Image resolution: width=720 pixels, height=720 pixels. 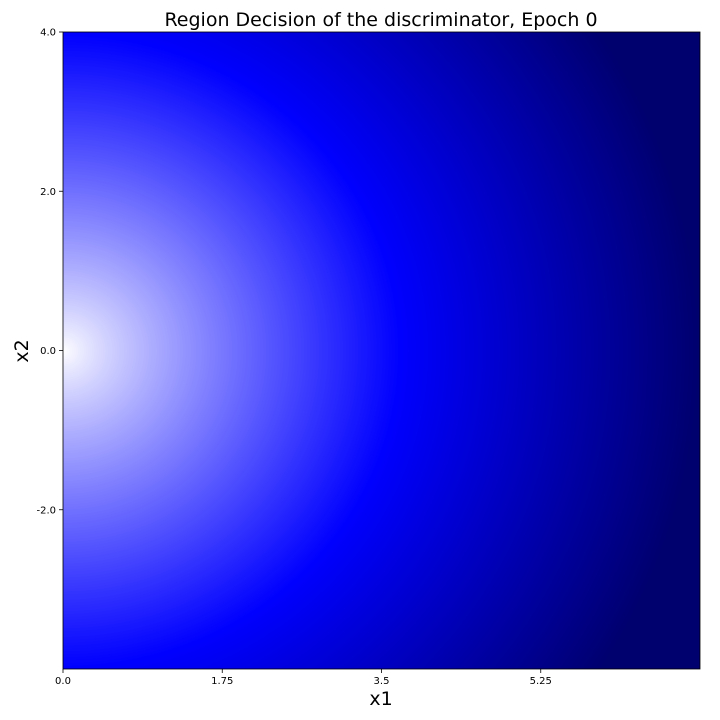 What do you see at coordinates (48, 192) in the screenshot?
I see `y-tick-label: 2.0` at bounding box center [48, 192].